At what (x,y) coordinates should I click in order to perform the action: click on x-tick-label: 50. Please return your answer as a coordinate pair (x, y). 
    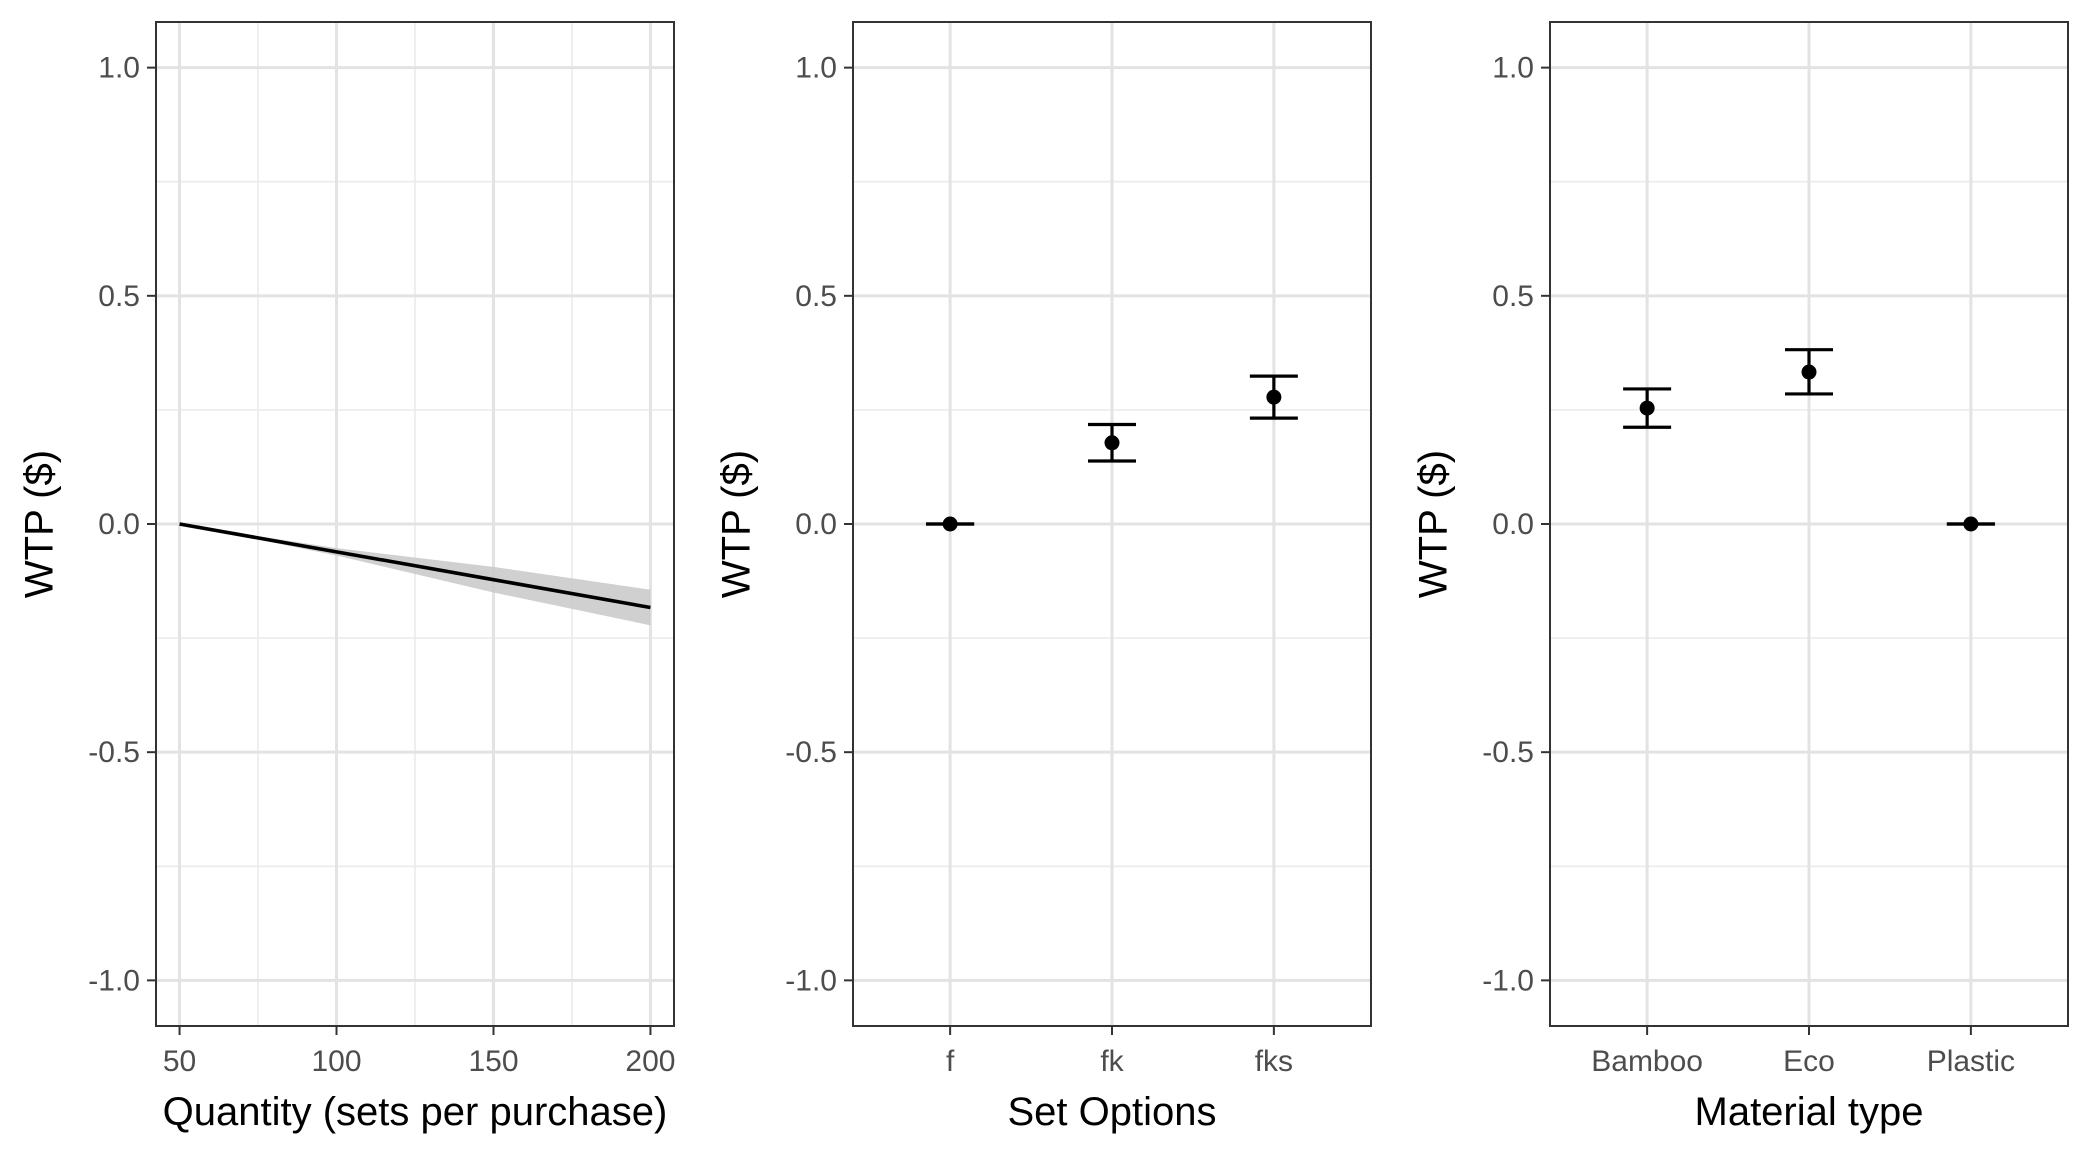
    Looking at the image, I should click on (179, 1061).